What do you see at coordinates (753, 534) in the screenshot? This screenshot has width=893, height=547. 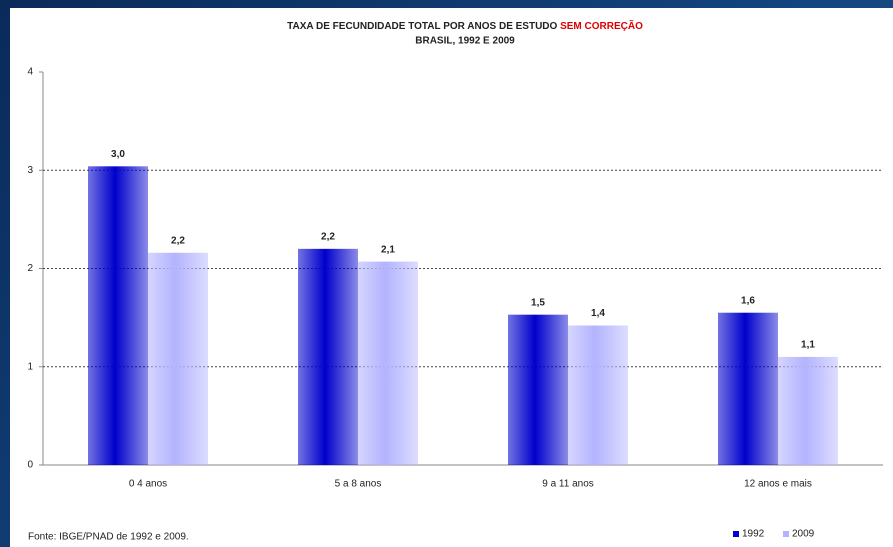 I see `legend-label: 1992` at bounding box center [753, 534].